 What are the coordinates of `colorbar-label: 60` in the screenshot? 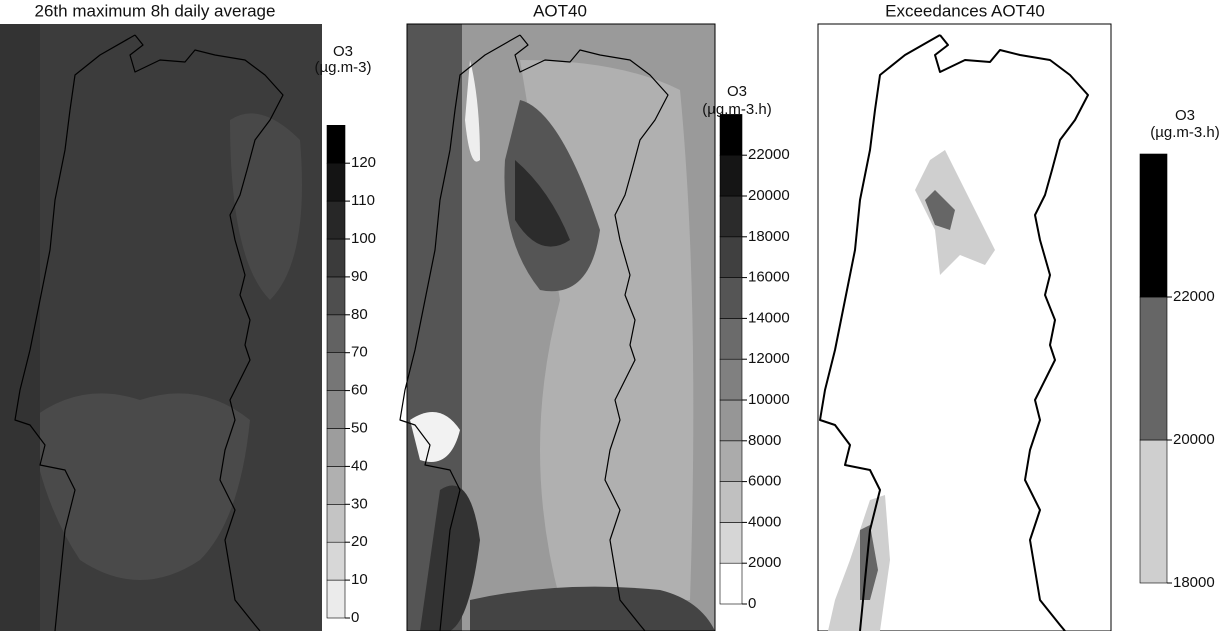 It's located at (359, 390).